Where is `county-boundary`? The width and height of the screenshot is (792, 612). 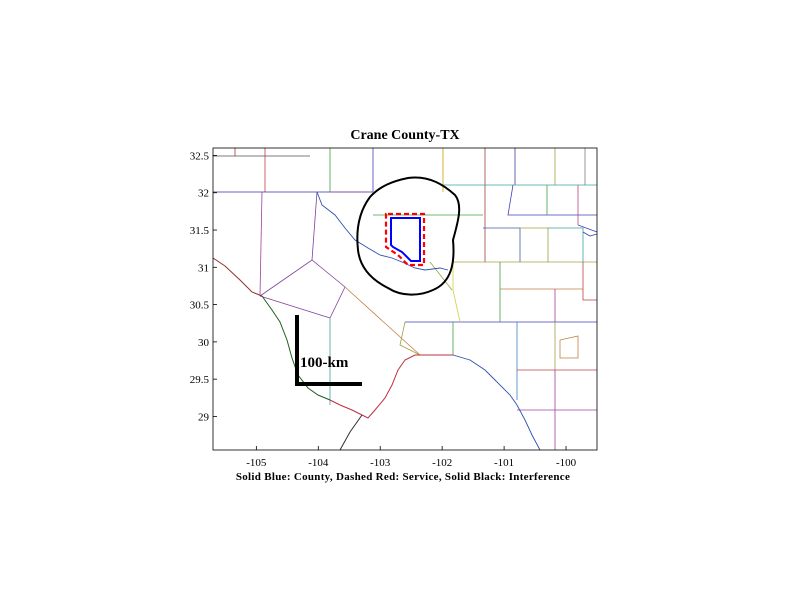
county-boundary is located at coordinates (405, 239).